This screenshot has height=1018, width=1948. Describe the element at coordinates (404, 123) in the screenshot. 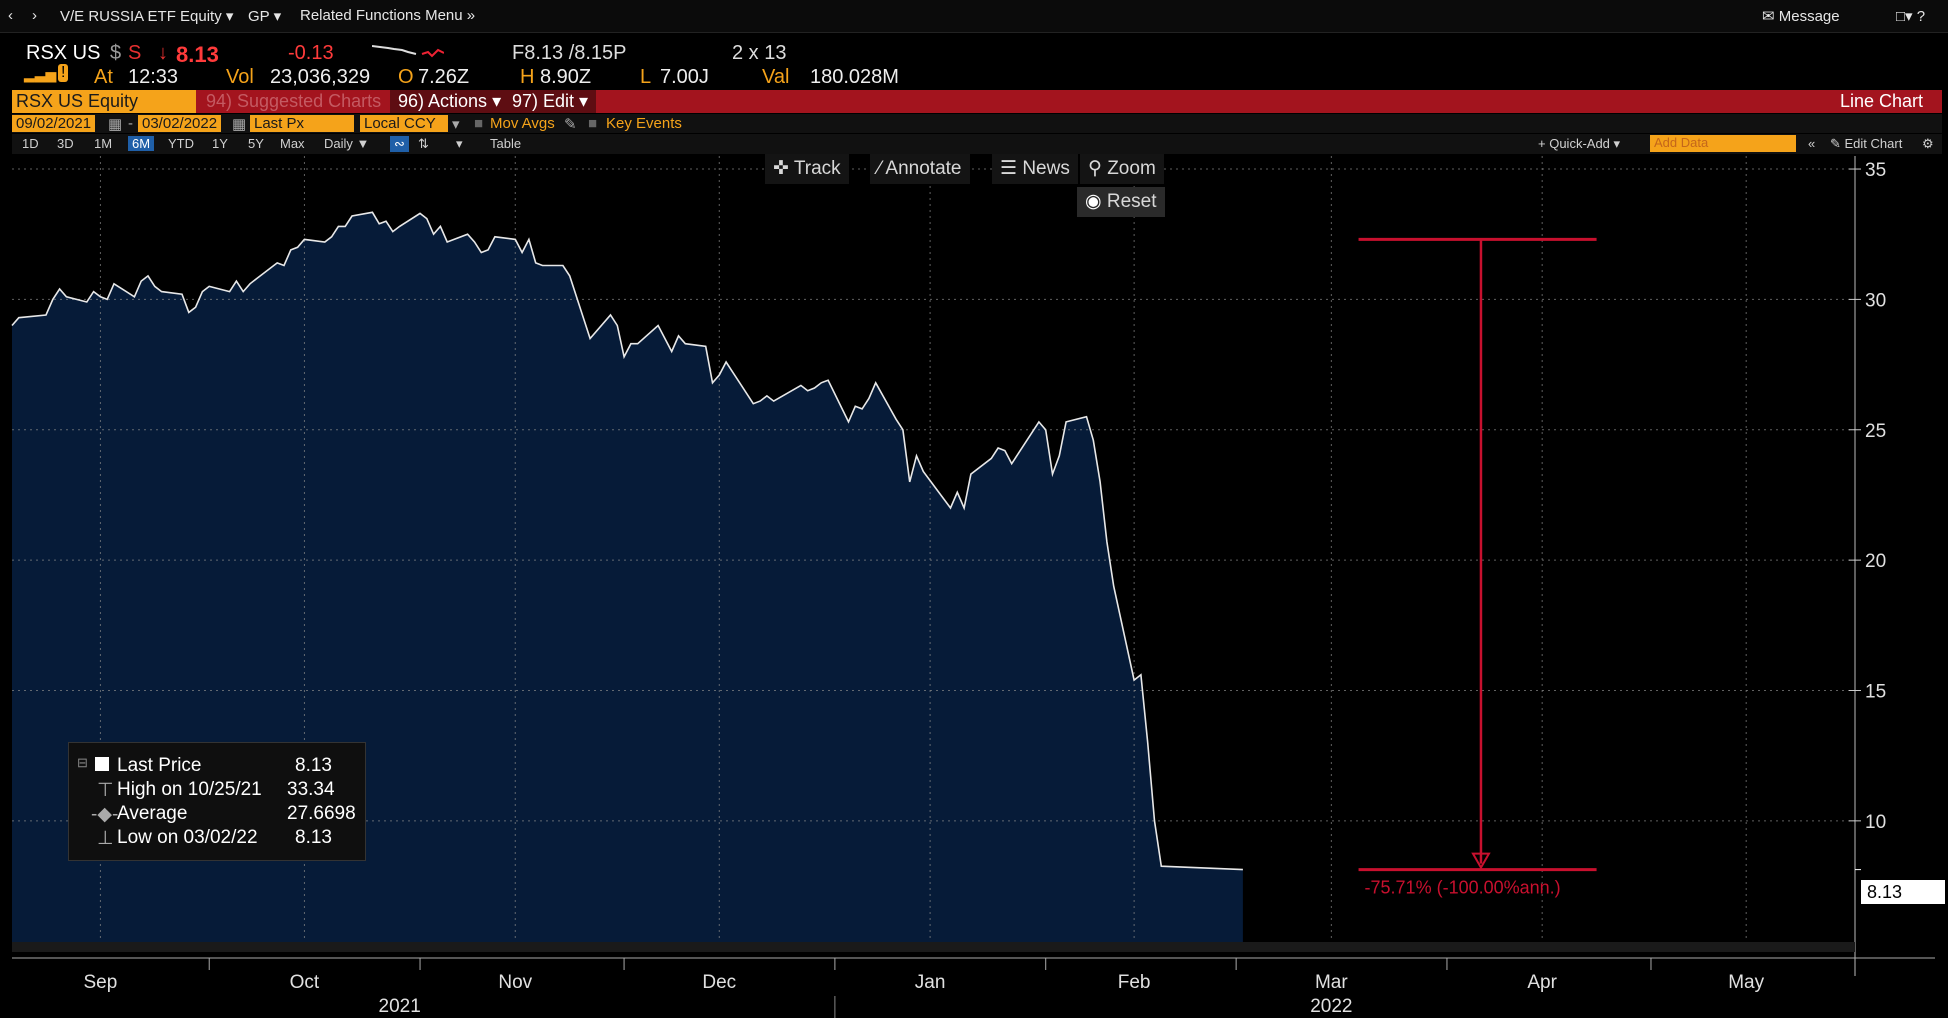

I see `currency-select: Local CCY` at that location.